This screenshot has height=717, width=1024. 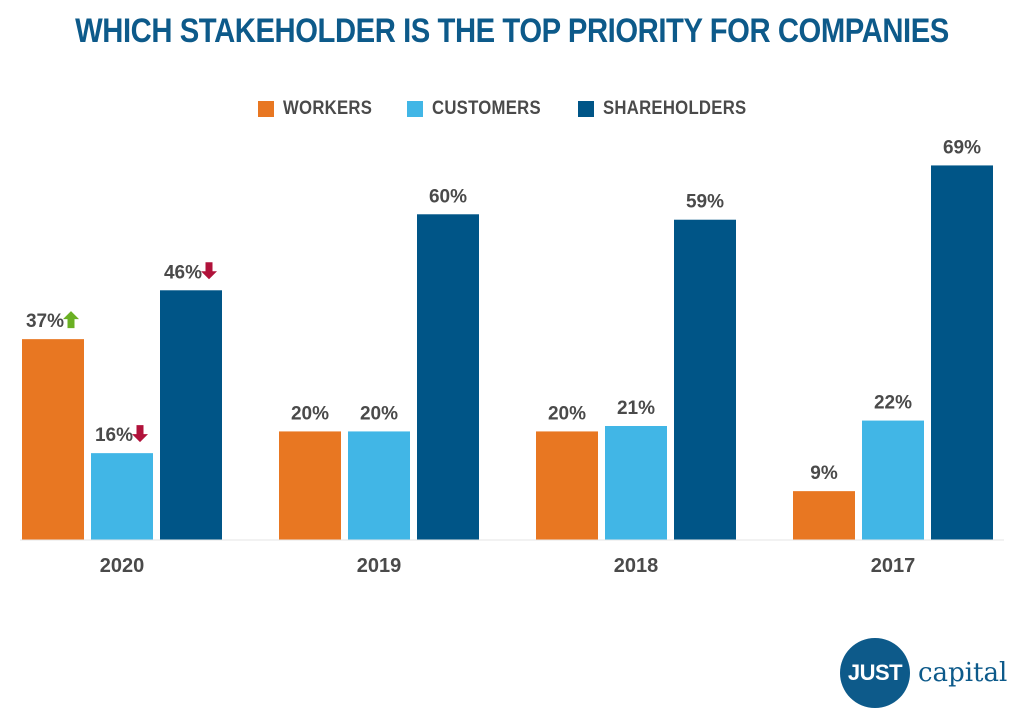 What do you see at coordinates (71, 320) in the screenshot?
I see `arrow-up-icon-workers-2020` at bounding box center [71, 320].